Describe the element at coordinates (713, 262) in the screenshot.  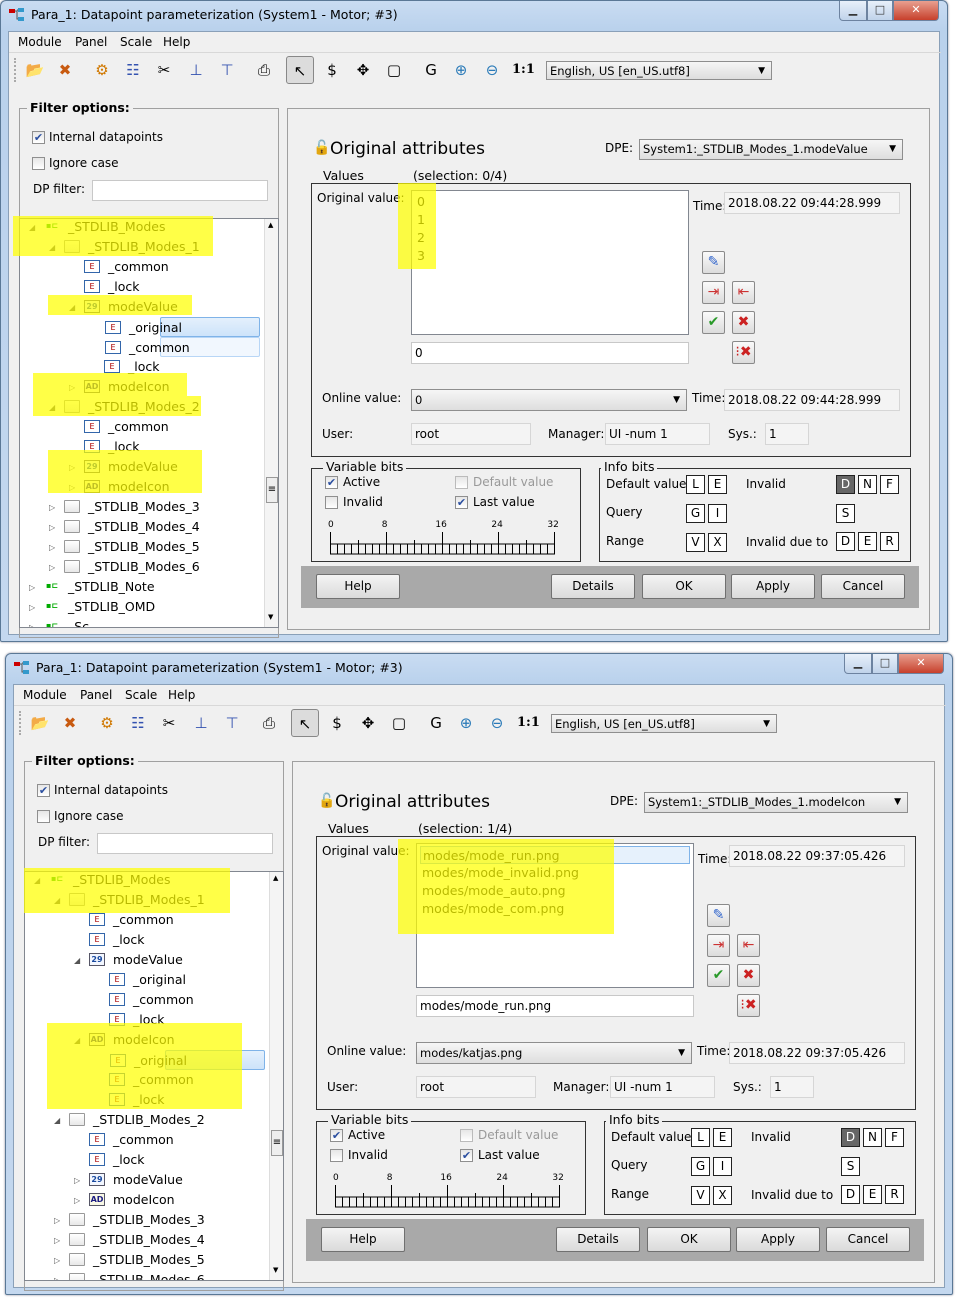
I see `edit-value-button: ✎` at that location.